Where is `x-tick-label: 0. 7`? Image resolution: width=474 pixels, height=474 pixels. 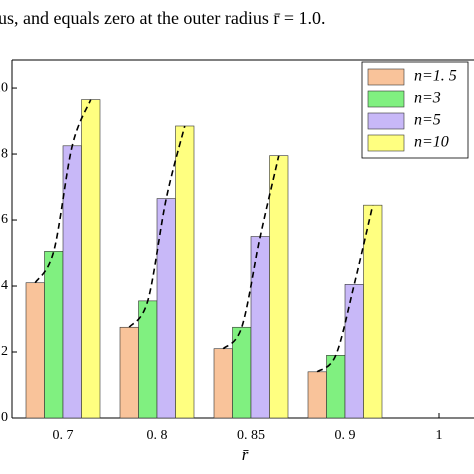
x-tick-label: 0. 7 is located at coordinates (63, 435).